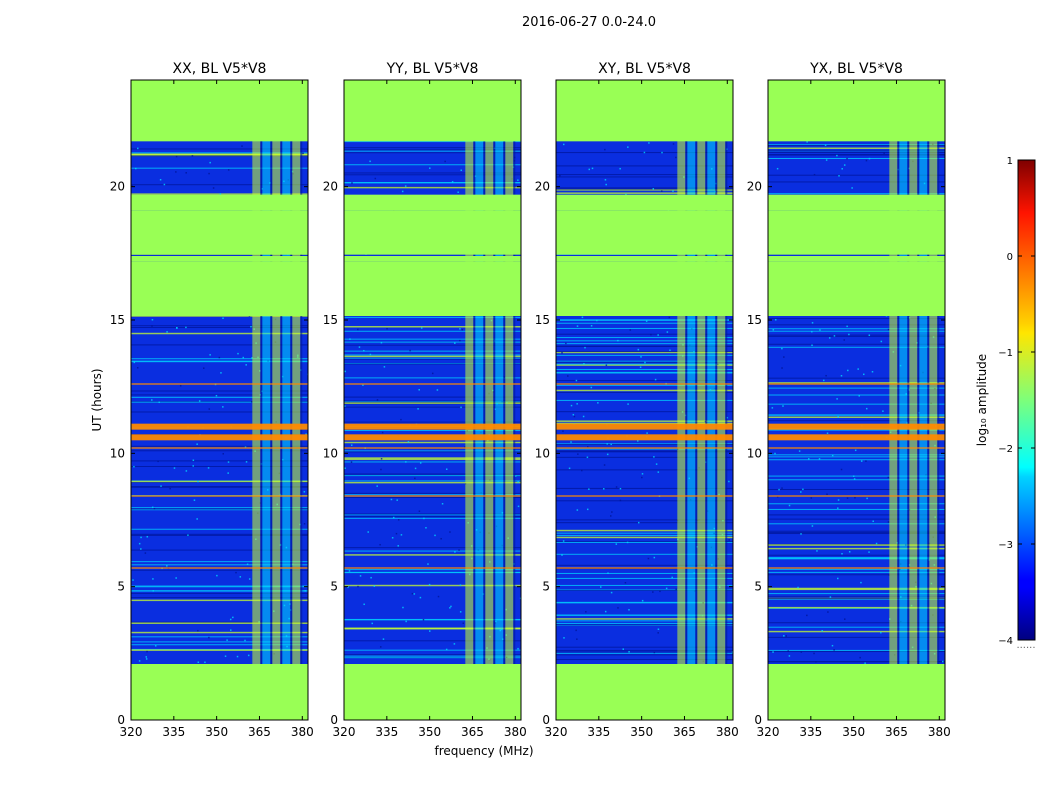  Describe the element at coordinates (556, 732) in the screenshot. I see `x-tick-label: 320` at that location.